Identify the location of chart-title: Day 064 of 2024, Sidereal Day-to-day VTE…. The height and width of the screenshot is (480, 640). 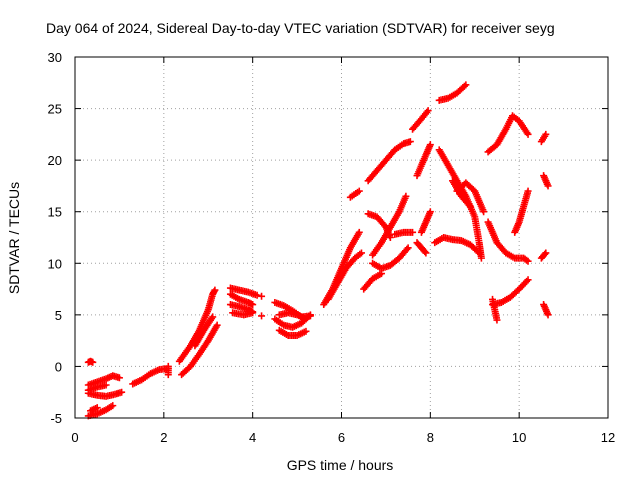
(300, 28).